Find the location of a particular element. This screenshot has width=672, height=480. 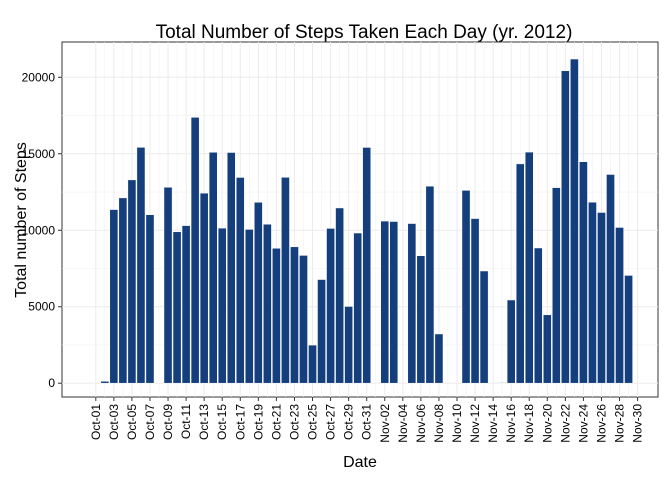

x-tick-label: Oct-11 is located at coordinates (186, 421).